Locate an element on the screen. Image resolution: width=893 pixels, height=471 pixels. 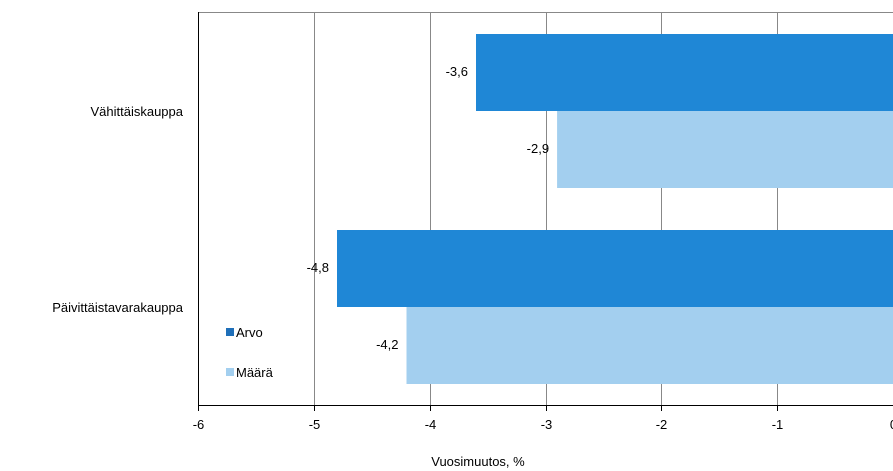
legend-label-arvo: Arvo is located at coordinates (249, 332).